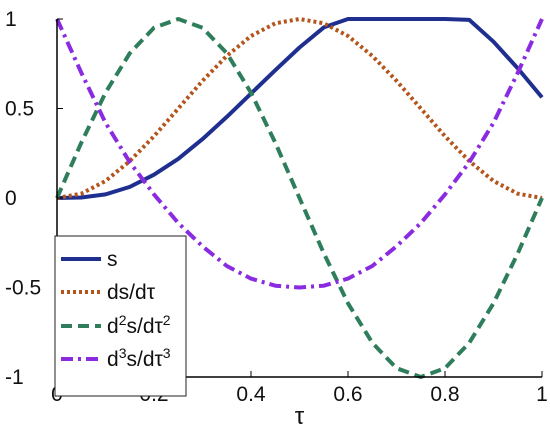 The height and width of the screenshot is (433, 550). Describe the element at coordinates (139, 358) in the screenshot. I see `legend-label-d3s: d3s/dτ3` at that location.